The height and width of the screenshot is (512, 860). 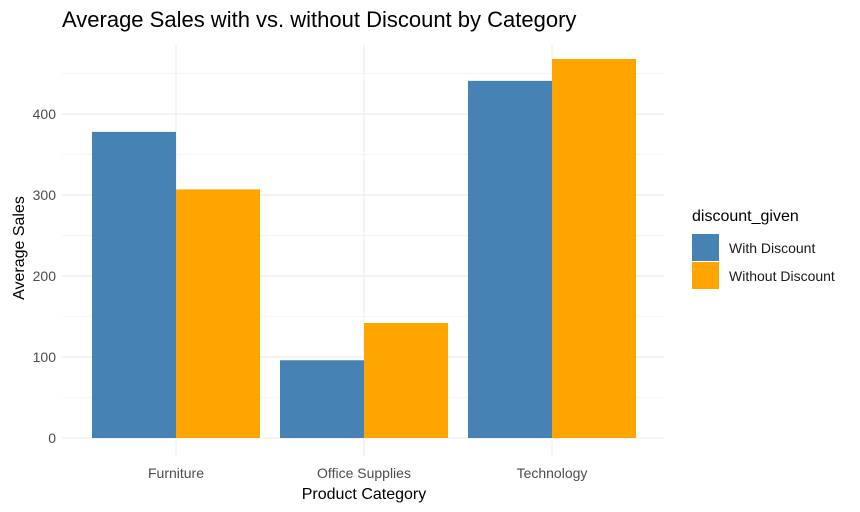 What do you see at coordinates (45, 357) in the screenshot?
I see `y-tick-label: 100` at bounding box center [45, 357].